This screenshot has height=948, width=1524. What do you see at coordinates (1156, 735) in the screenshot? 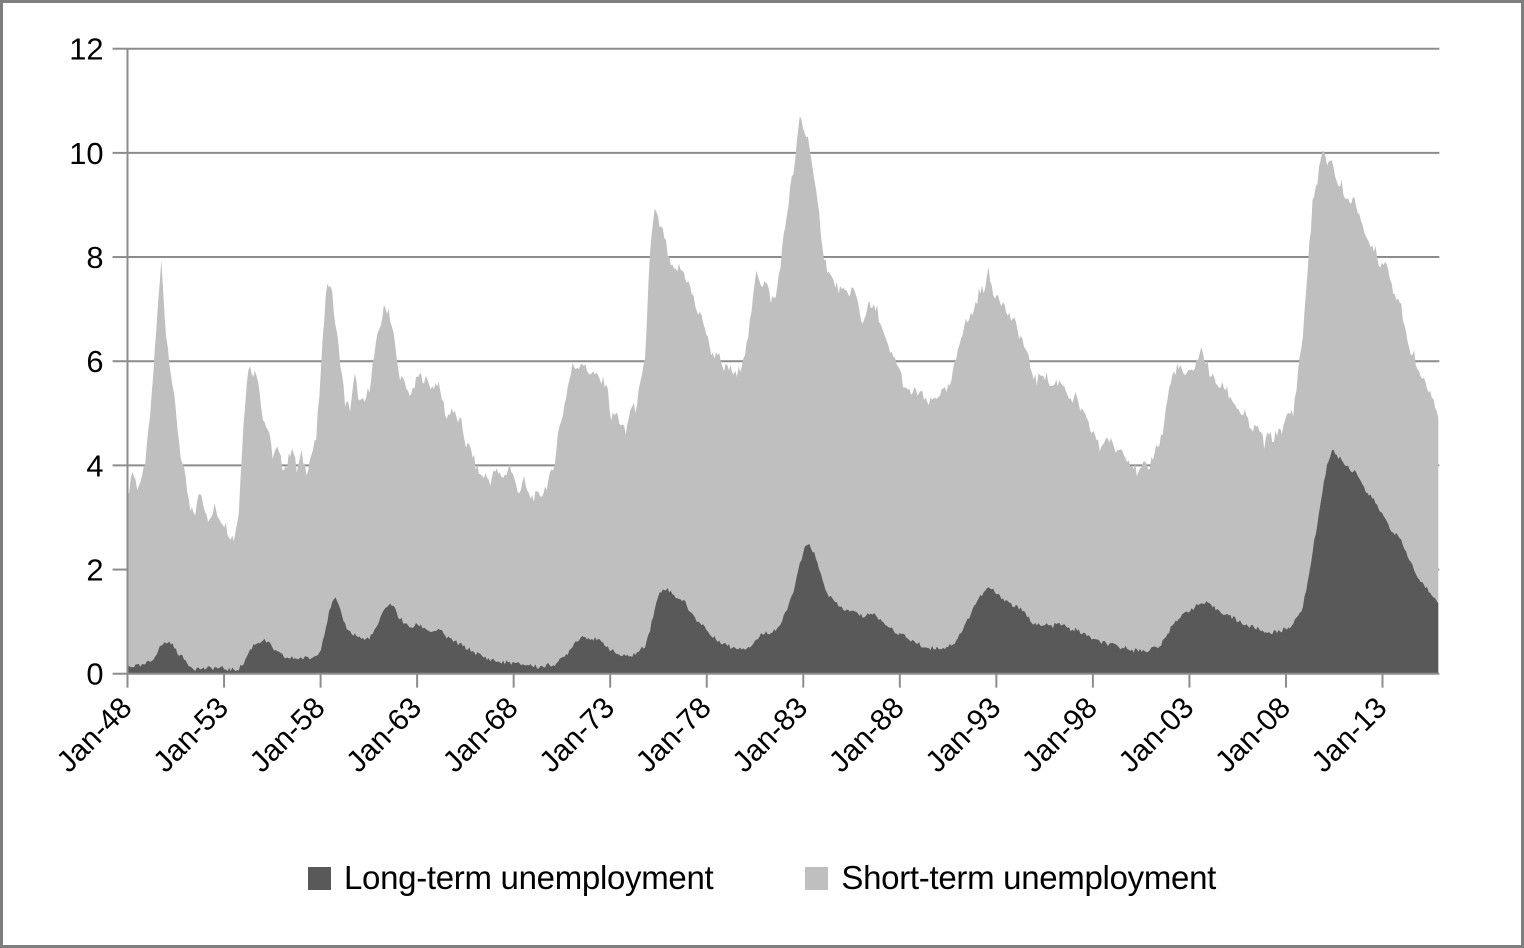
I see `x-tick-label: Jan-03` at bounding box center [1156, 735].